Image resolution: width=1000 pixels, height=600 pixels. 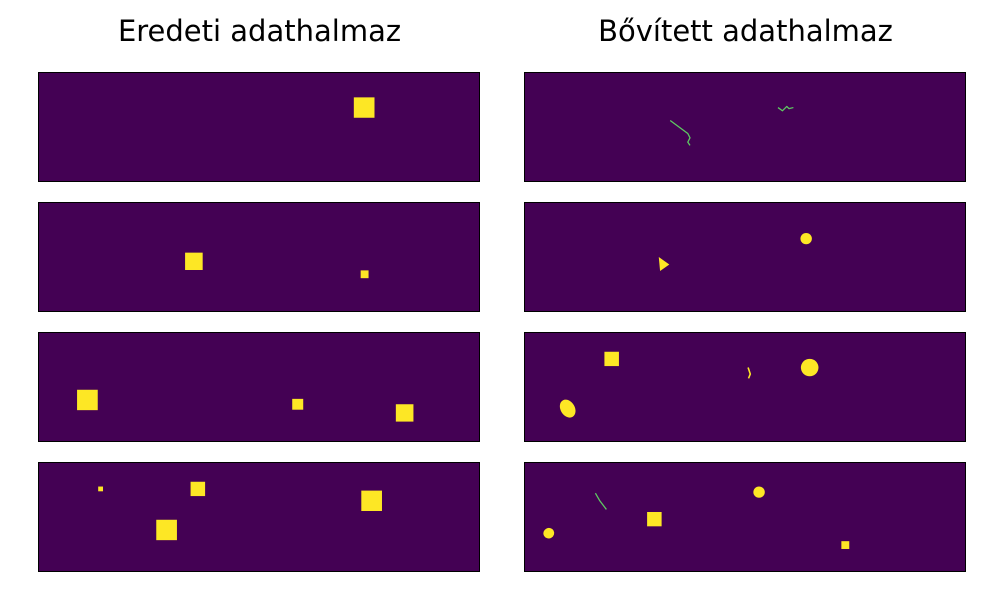 What do you see at coordinates (664, 264) in the screenshot?
I see `mask-object-triangle` at bounding box center [664, 264].